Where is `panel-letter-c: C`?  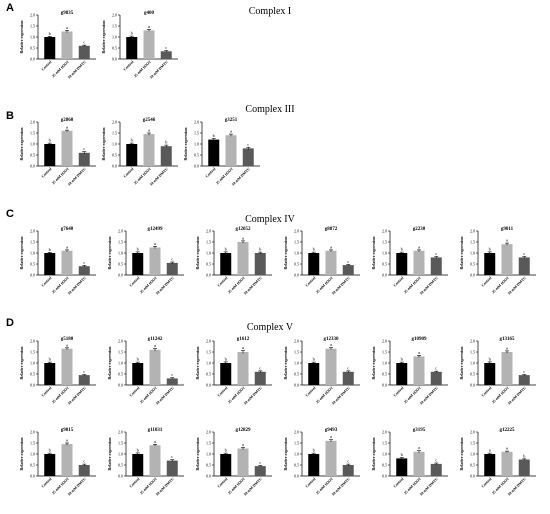
panel-letter-c: C is located at coordinates (10, 214).